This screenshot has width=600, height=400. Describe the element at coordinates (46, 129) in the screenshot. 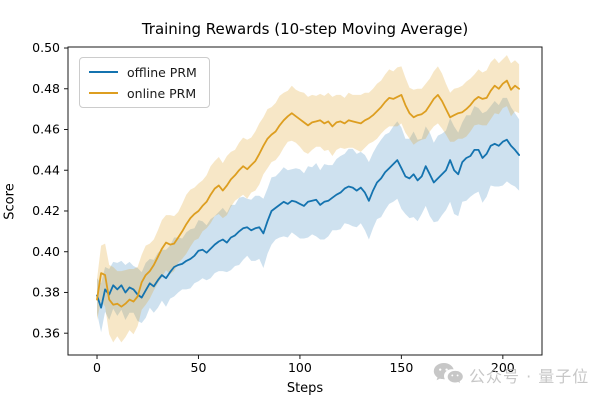

I see `y-tick-label: 0.46` at that location.